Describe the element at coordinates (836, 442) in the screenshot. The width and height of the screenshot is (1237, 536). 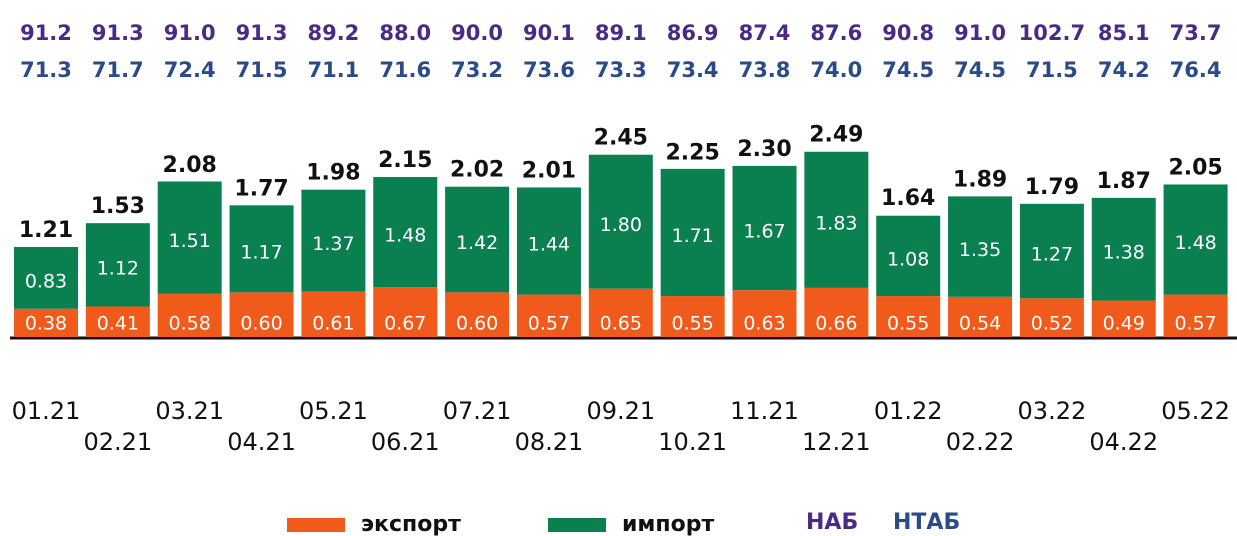
I see `x-tick-label: 12.21` at that location.